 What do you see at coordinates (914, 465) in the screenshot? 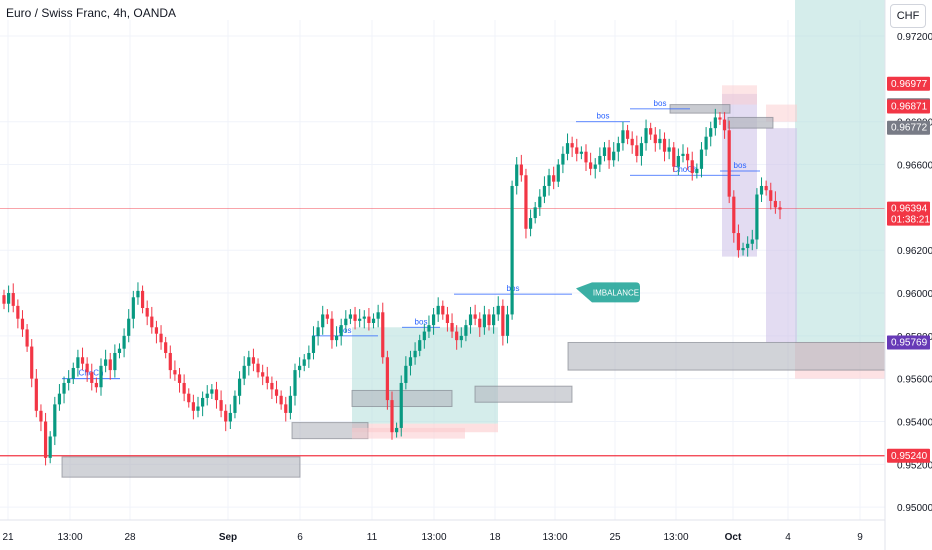
I see `y-tick-label: 0.95200` at bounding box center [914, 465].